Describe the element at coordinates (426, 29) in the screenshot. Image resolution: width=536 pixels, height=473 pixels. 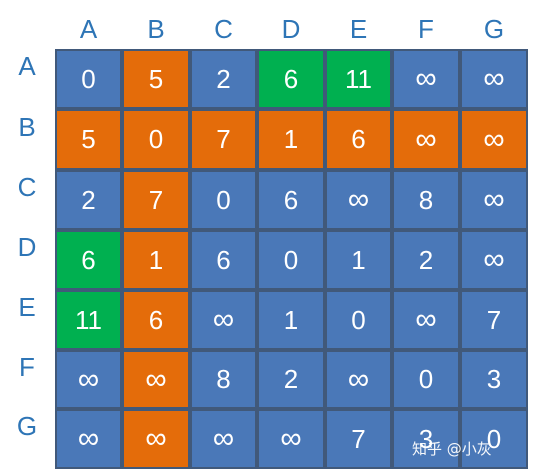
I see `column-label: F` at that location.